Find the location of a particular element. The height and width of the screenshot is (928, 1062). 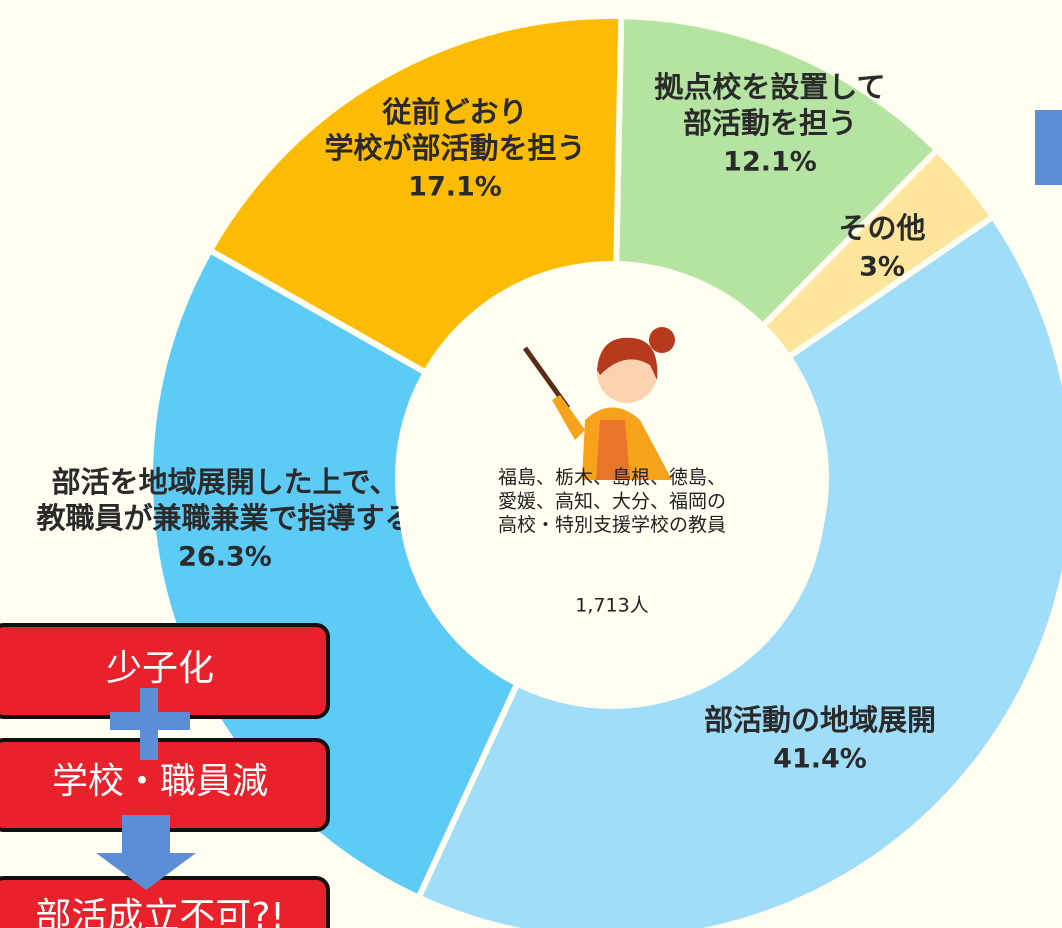

teacher-illustration is located at coordinates (598, 403).